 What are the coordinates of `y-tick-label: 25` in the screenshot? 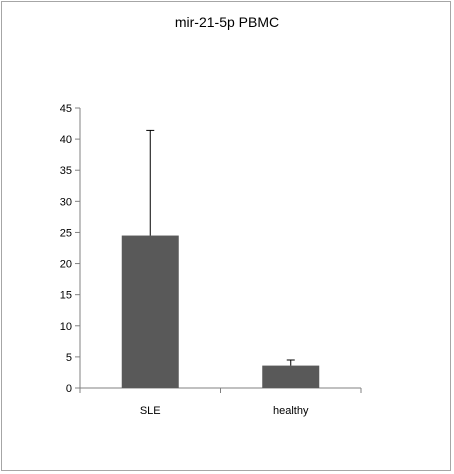 It's located at (66, 233).